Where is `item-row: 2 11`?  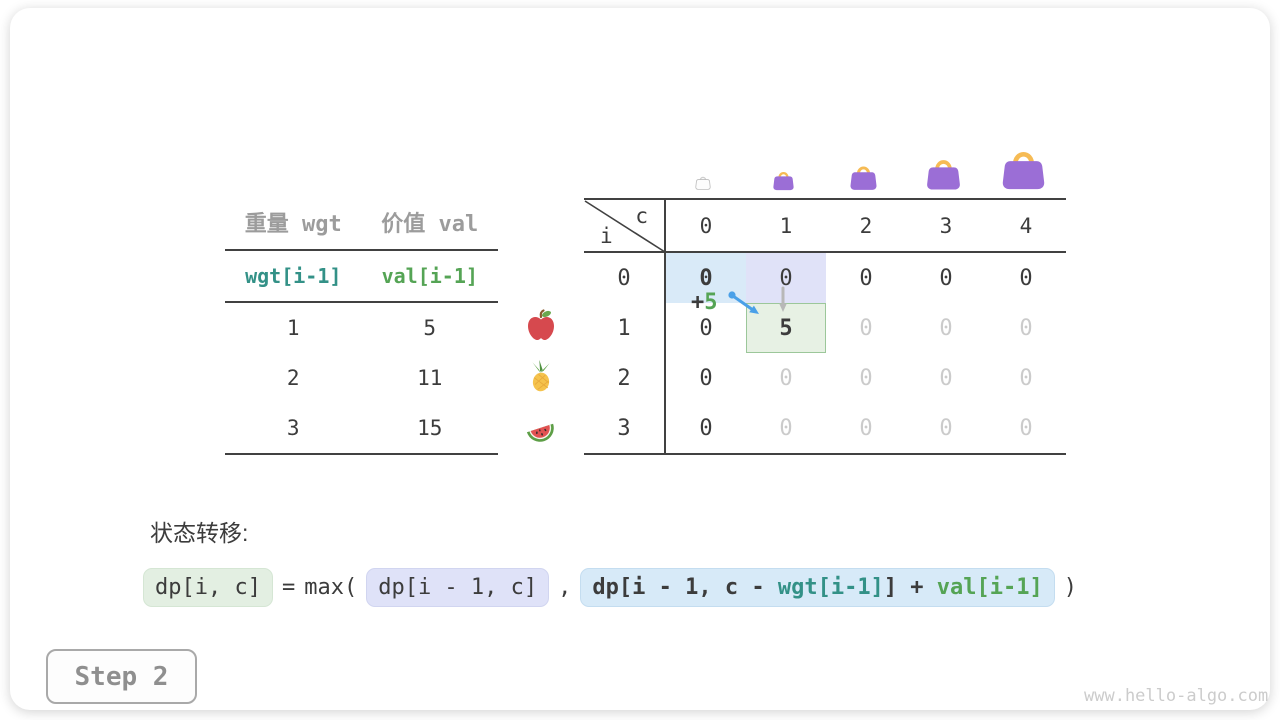 item-row: 2 11 is located at coordinates (361, 378).